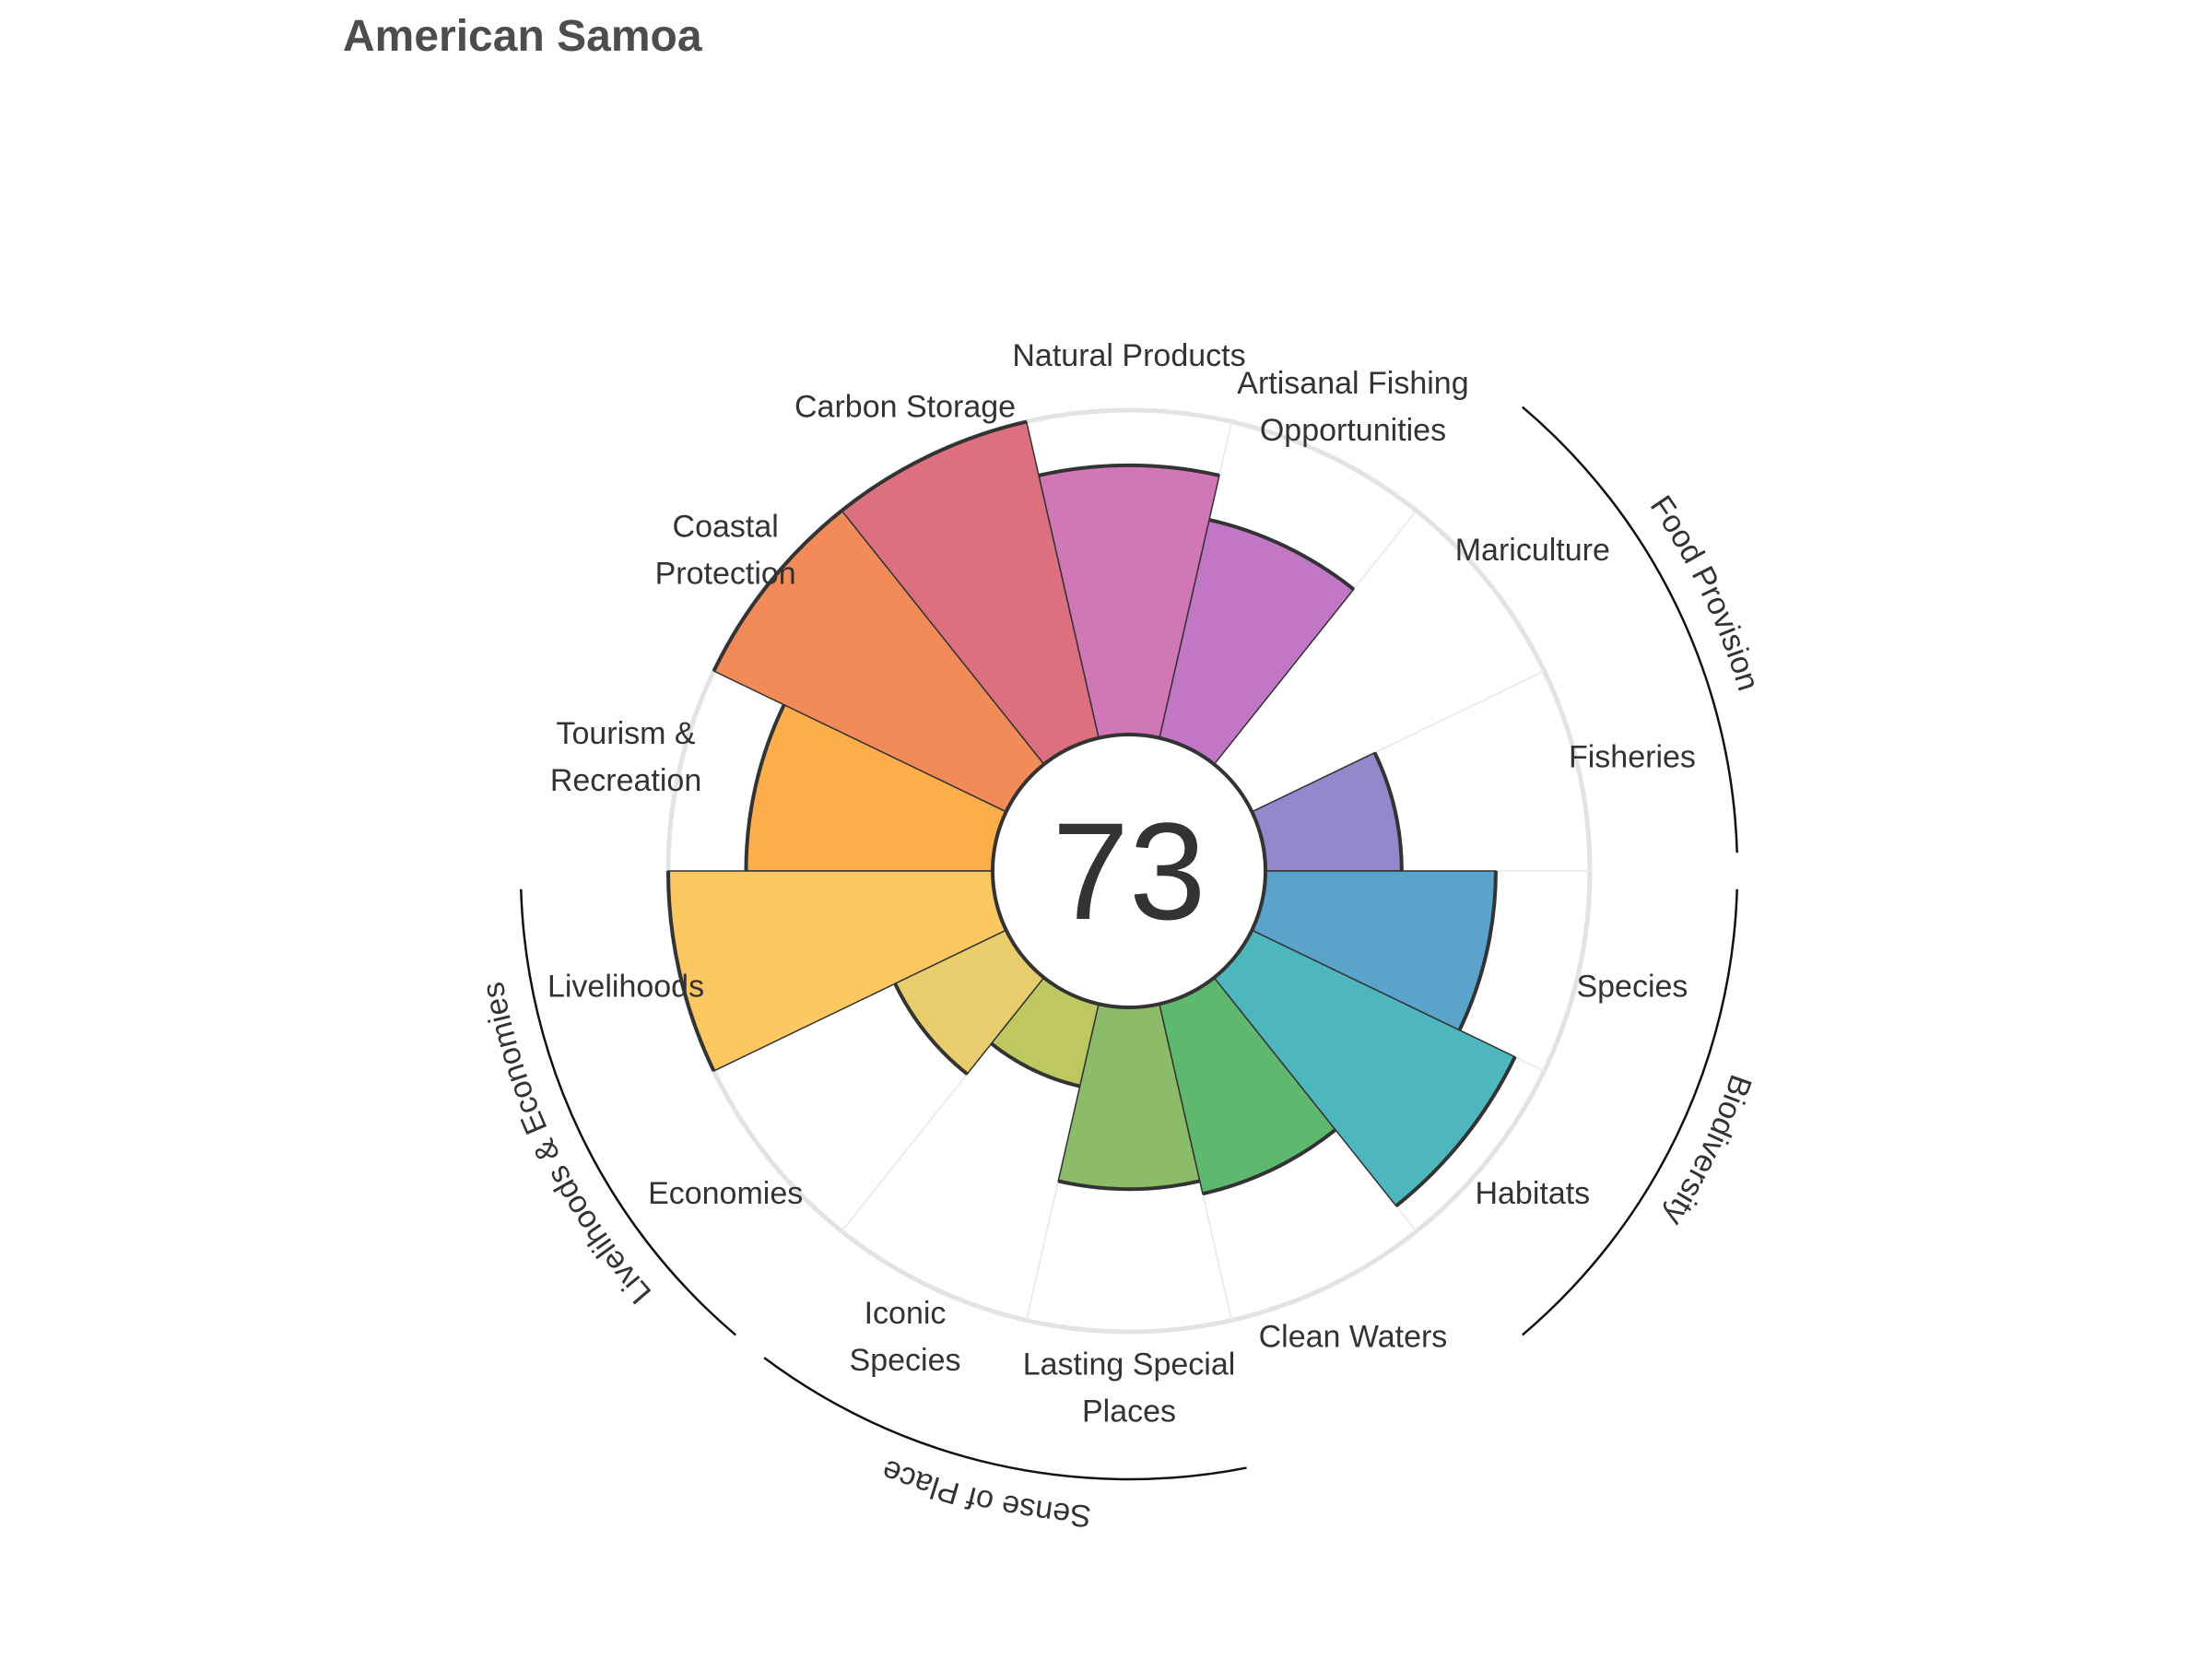 This screenshot has height=1659, width=2212. What do you see at coordinates (1707, 1150) in the screenshot?
I see `group-label-biodiversity: Biodiversity` at bounding box center [1707, 1150].